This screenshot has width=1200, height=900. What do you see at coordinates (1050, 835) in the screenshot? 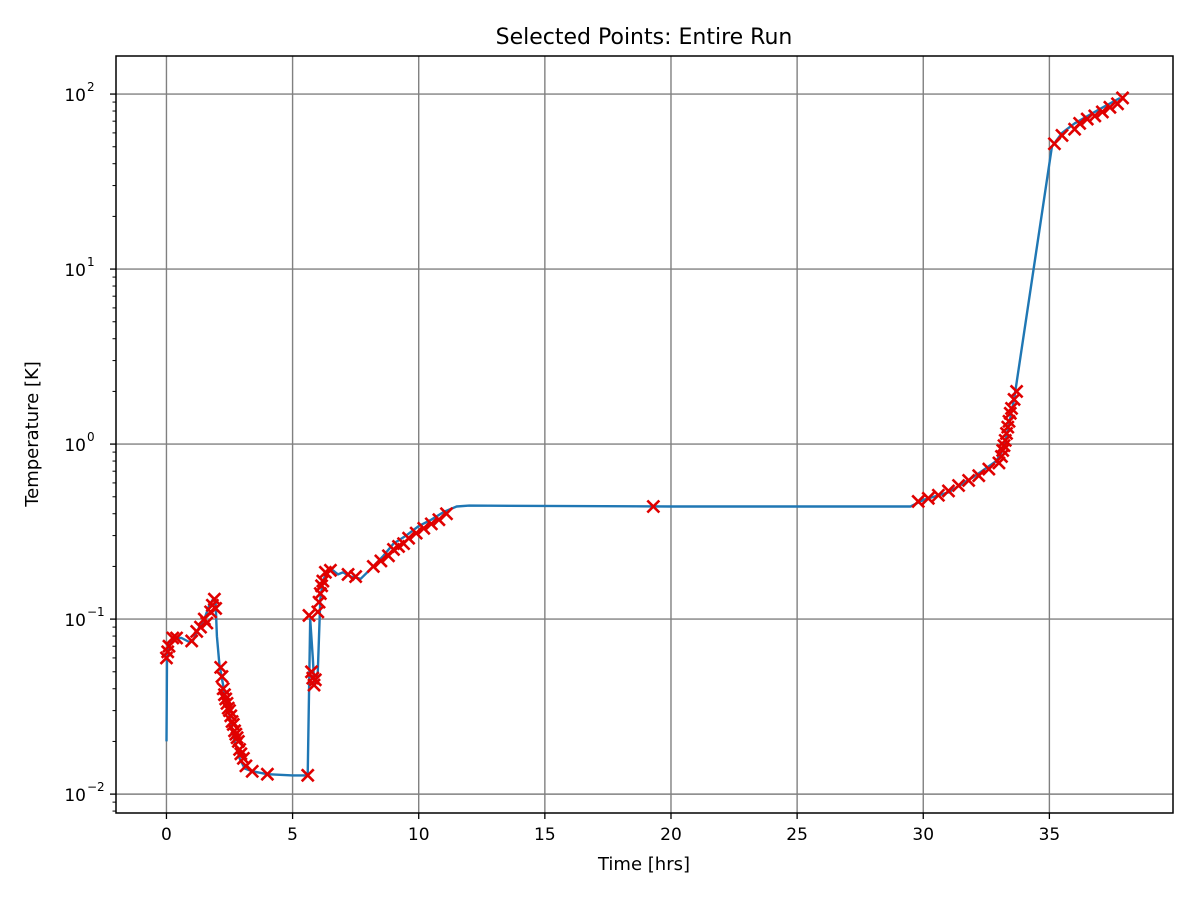
I see `x-tick-label: 35` at bounding box center [1050, 835].